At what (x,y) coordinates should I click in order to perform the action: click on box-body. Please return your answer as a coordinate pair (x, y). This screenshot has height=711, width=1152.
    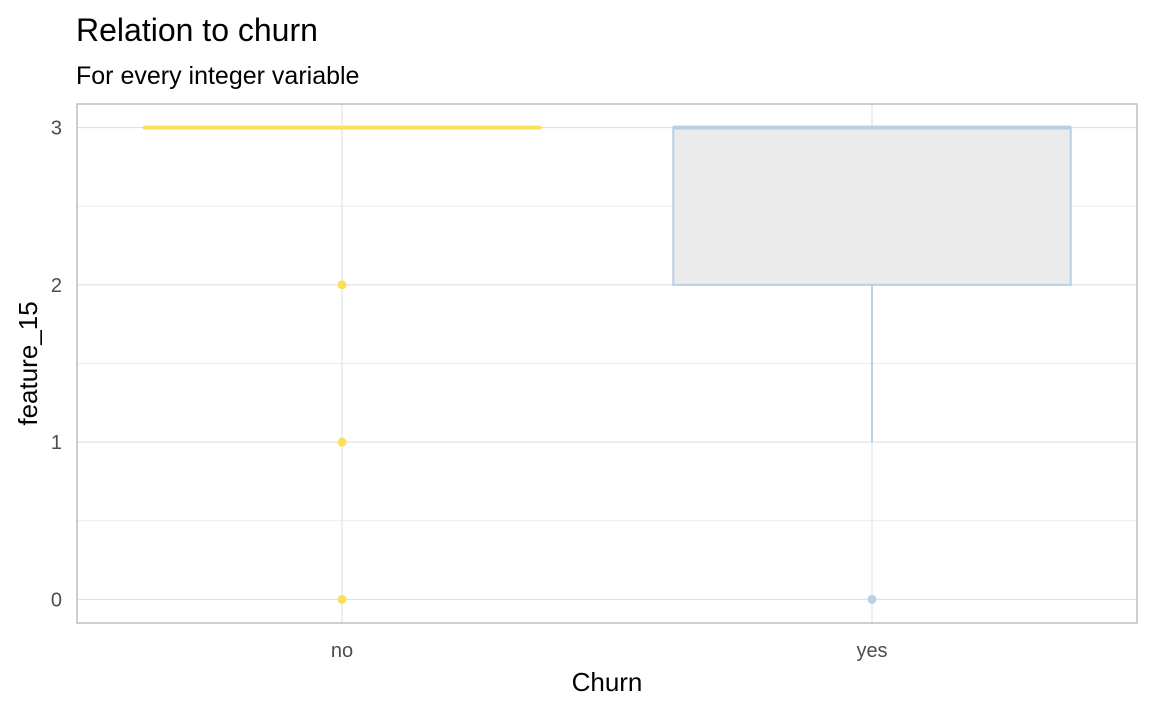
    Looking at the image, I should click on (872, 206).